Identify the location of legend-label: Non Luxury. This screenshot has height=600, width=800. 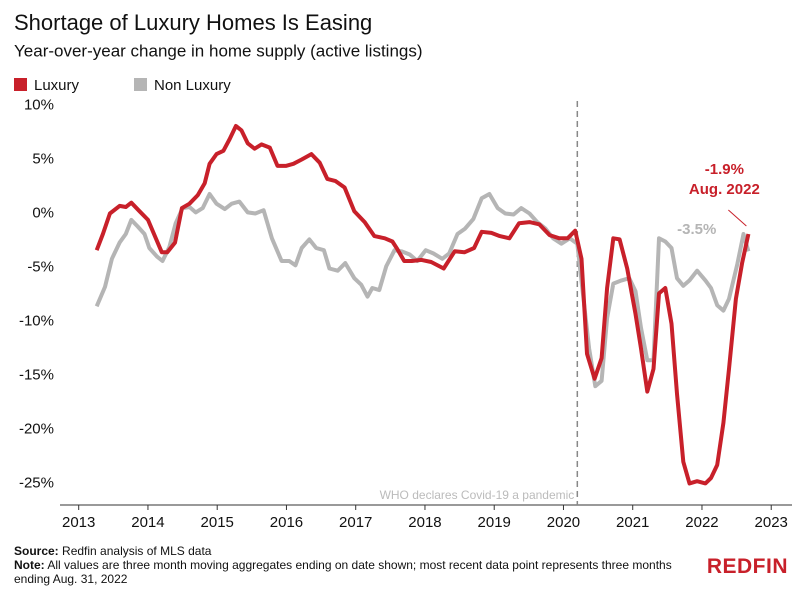
(192, 85).